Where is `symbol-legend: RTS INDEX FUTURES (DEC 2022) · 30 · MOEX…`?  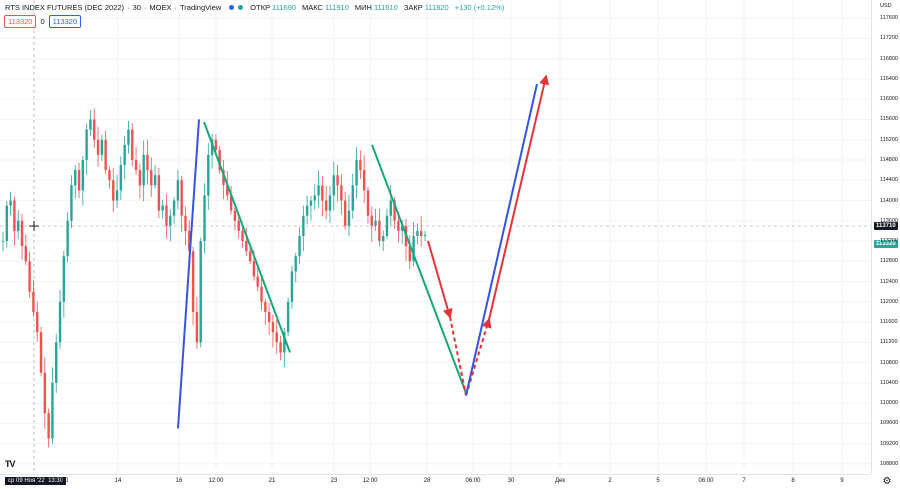
symbol-legend: RTS INDEX FUTURES (DEC 2022) · 30 · MOEX… is located at coordinates (254, 7).